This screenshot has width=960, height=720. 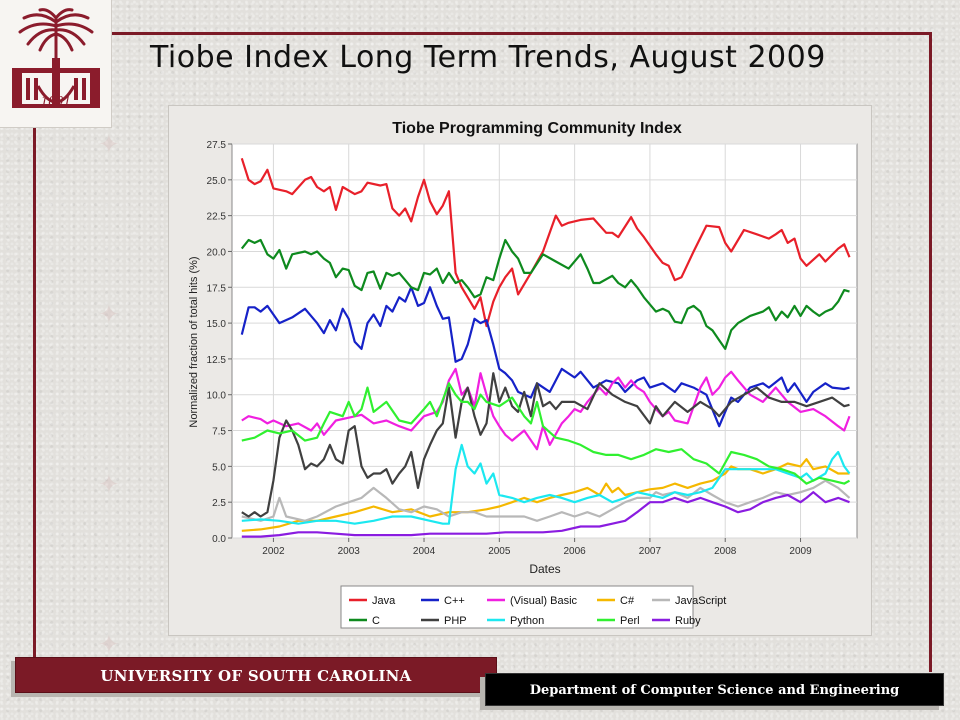 What do you see at coordinates (217, 360) in the screenshot?
I see `y-tick-label: 12.5` at bounding box center [217, 360].